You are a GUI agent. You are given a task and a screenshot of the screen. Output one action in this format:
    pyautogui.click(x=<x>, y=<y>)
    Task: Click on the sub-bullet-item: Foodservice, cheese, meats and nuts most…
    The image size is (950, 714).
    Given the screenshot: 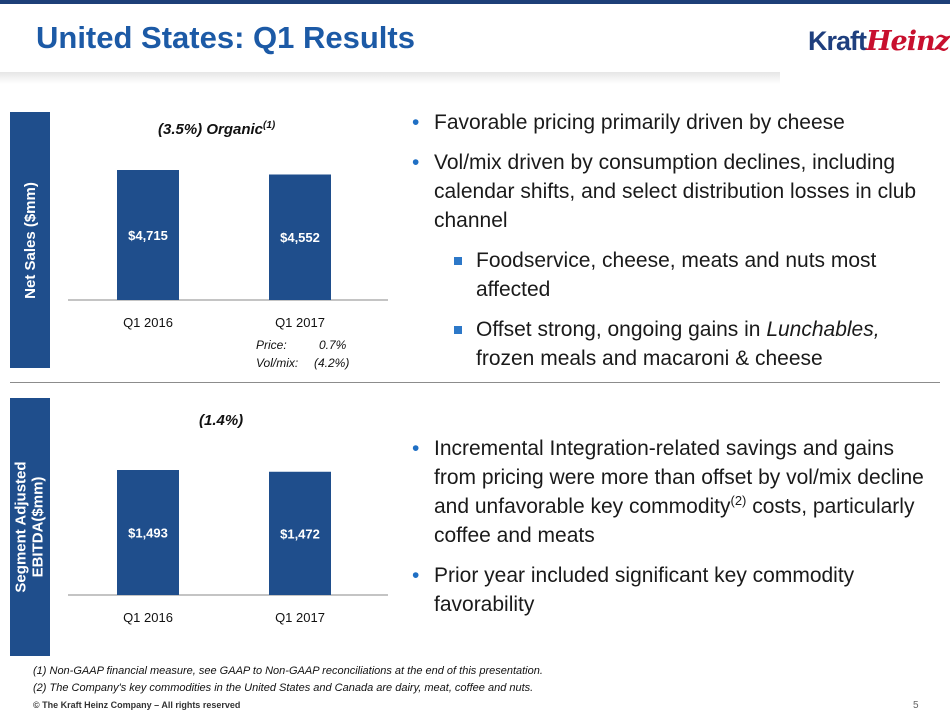 What is the action you would take?
    pyautogui.click(x=672, y=275)
    